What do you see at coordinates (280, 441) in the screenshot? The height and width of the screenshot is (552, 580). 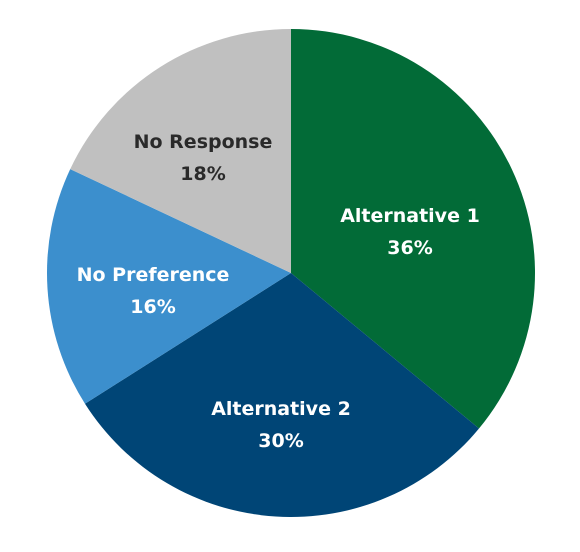 I see `slice-value-label: 30%` at bounding box center [280, 441].